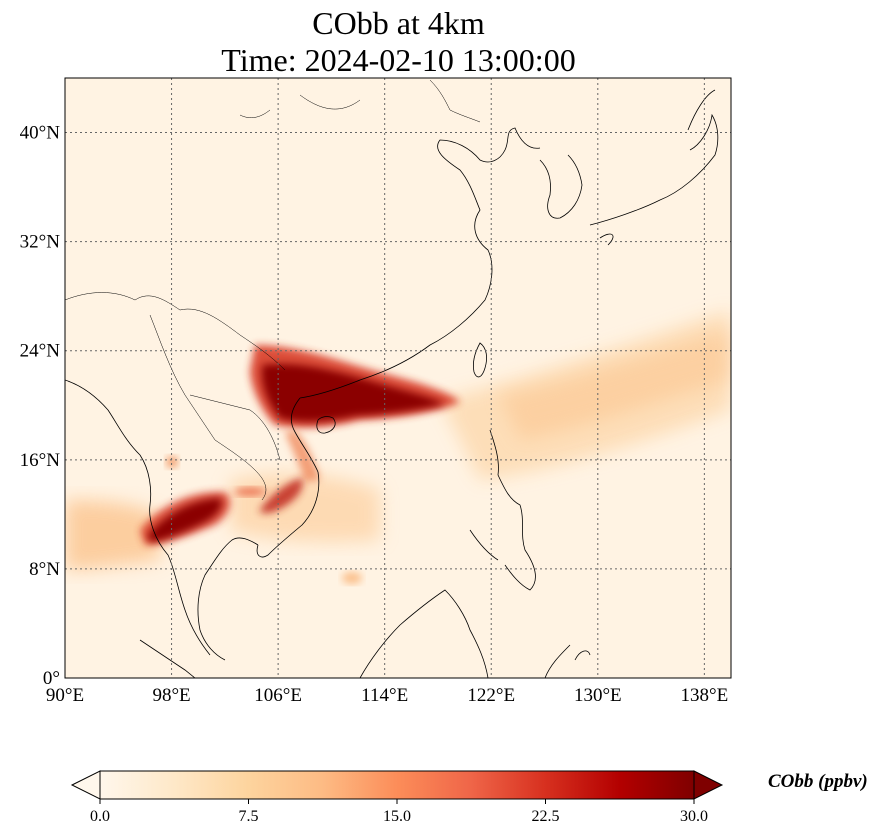 The width and height of the screenshot is (887, 836). I want to click on korea-coastline, so click(561, 186).